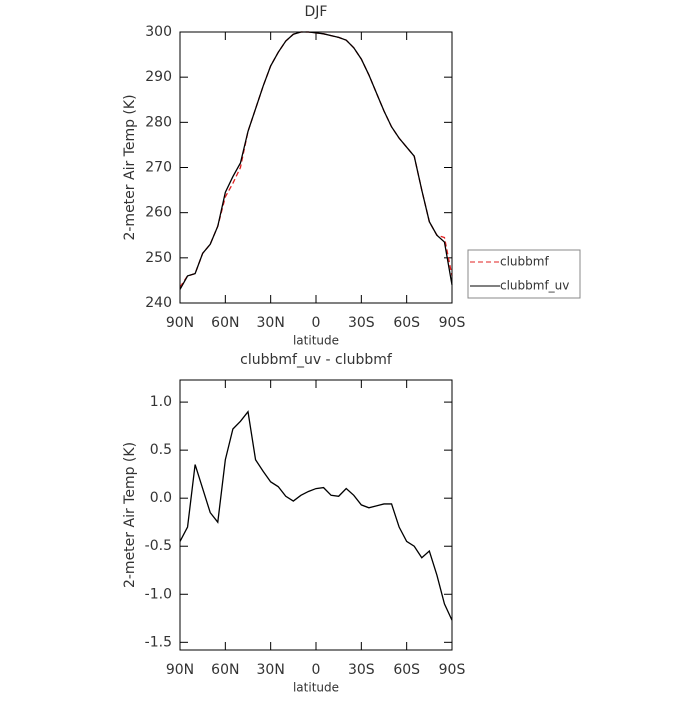 This screenshot has width=700, height=704. I want to click on y-tick-label: 250, so click(158, 258).